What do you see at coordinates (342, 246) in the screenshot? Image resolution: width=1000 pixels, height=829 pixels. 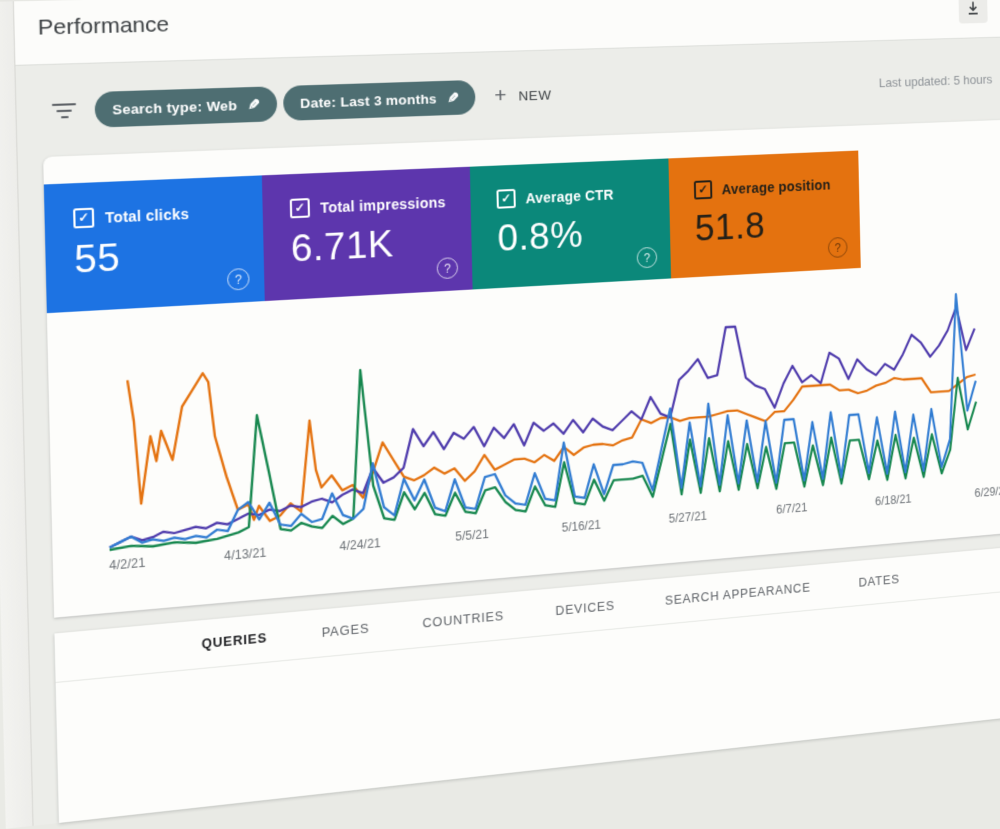 I see `metric-value: 6.71K` at bounding box center [342, 246].